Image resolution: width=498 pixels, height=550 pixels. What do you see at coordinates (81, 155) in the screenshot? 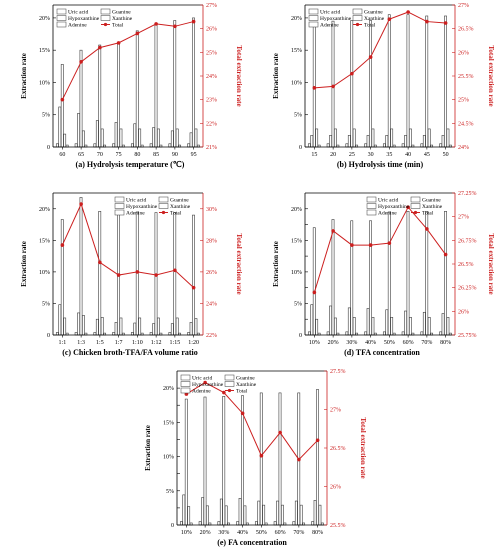
I see `x-tick-label: 65` at bounding box center [81, 155].